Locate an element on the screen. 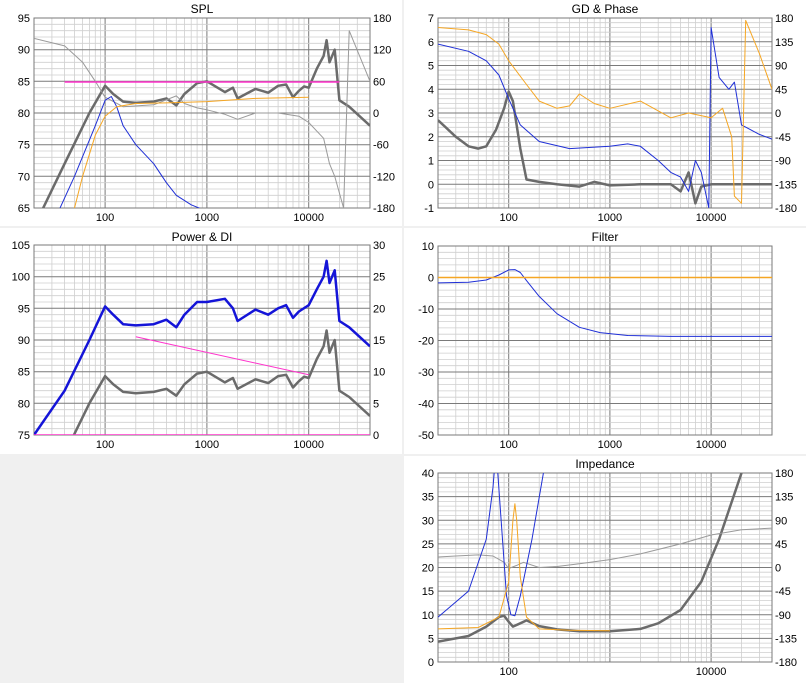 The image size is (806, 683). power_di-y-tick-label: 95 is located at coordinates (24, 309).